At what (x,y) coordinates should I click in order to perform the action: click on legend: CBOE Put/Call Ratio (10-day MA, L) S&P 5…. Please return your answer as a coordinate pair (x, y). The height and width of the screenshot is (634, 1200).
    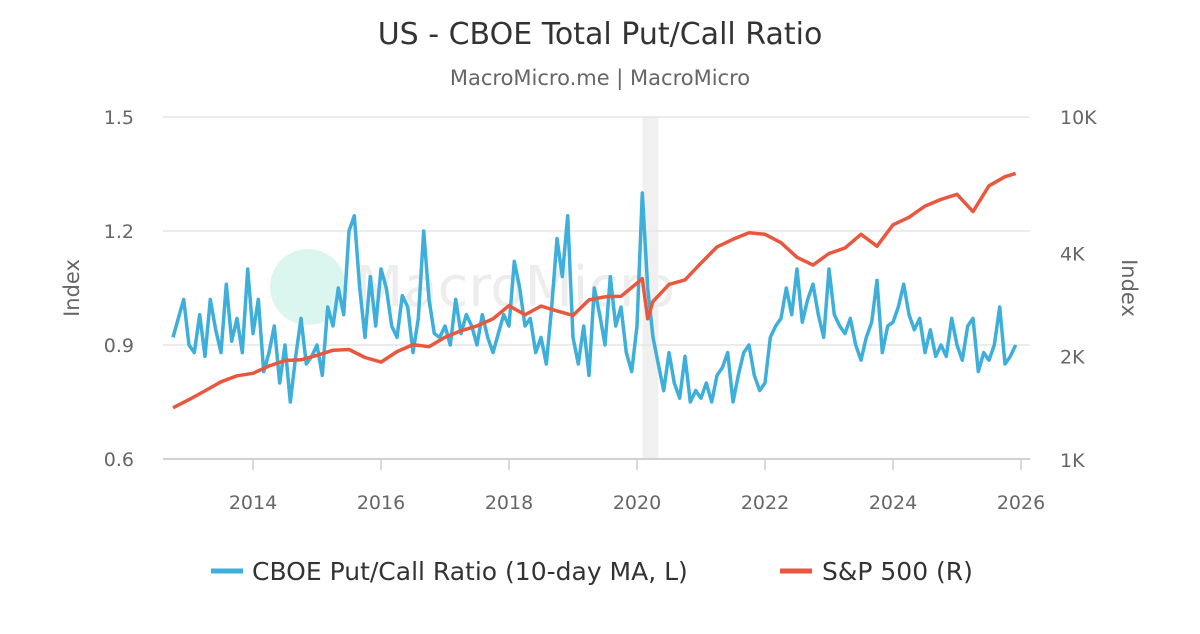
    Looking at the image, I should click on (592, 571).